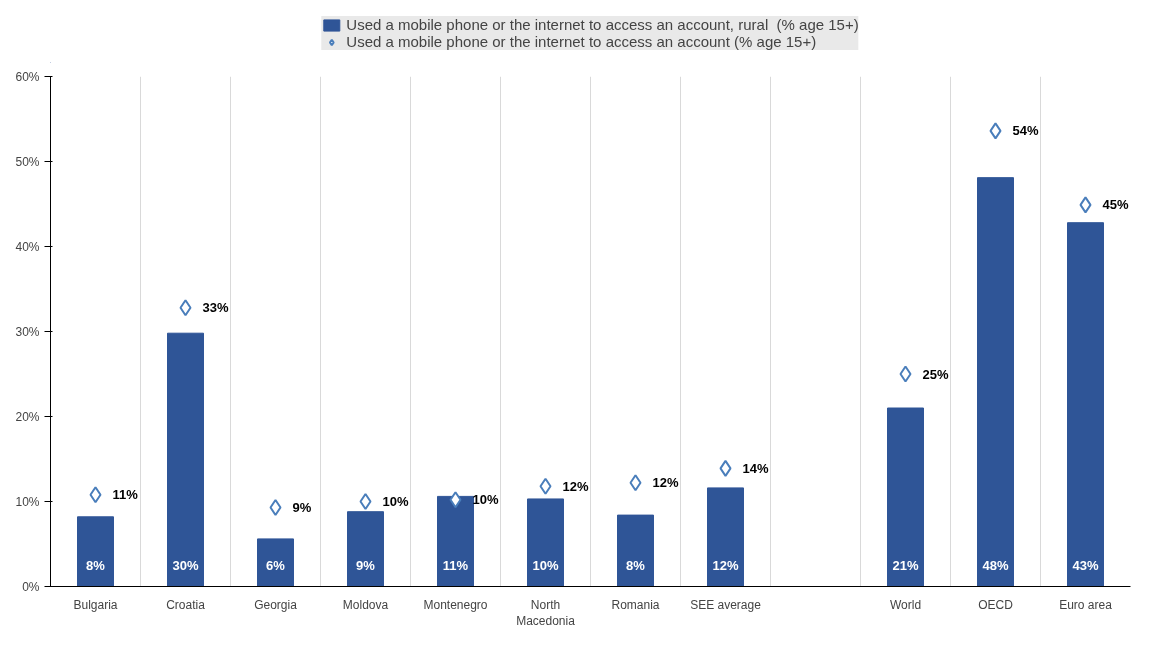 The image size is (1167, 667). What do you see at coordinates (726, 604) in the screenshot?
I see `x-tick-label: SEE average` at bounding box center [726, 604].